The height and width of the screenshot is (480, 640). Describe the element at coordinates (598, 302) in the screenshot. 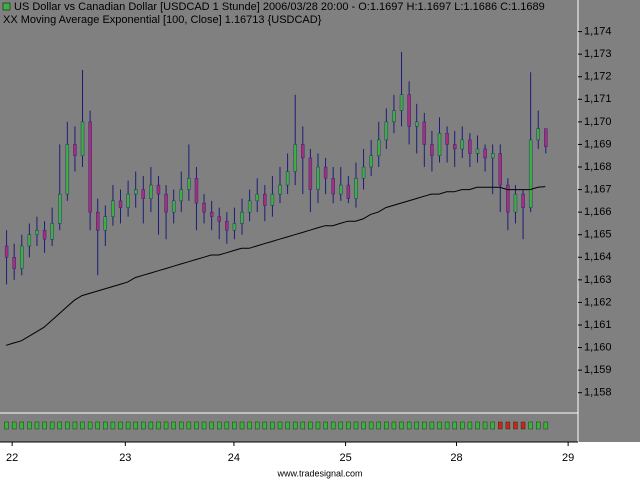

I see `y-tick-label: 1,162` at that location.